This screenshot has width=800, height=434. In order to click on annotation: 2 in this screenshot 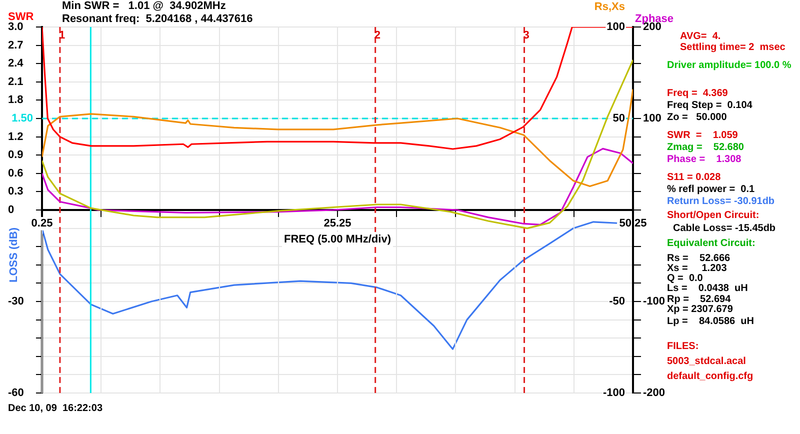, I will do `click(377, 36)`.